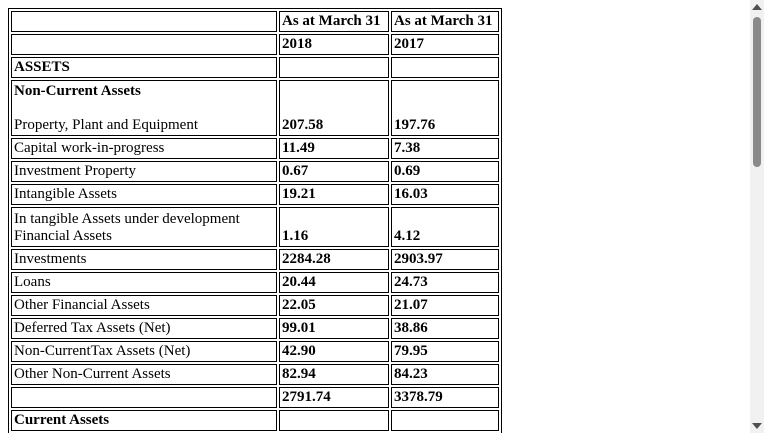  Describe the element at coordinates (127, 219) in the screenshot. I see `row-label: In tangible Assets under development` at that location.